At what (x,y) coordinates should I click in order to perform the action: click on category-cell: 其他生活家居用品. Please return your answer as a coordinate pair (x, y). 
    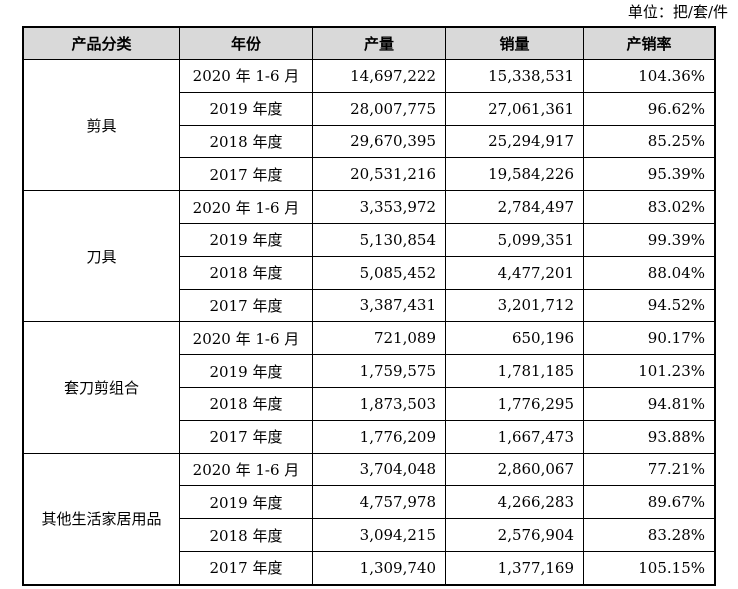
    Looking at the image, I should click on (101, 518).